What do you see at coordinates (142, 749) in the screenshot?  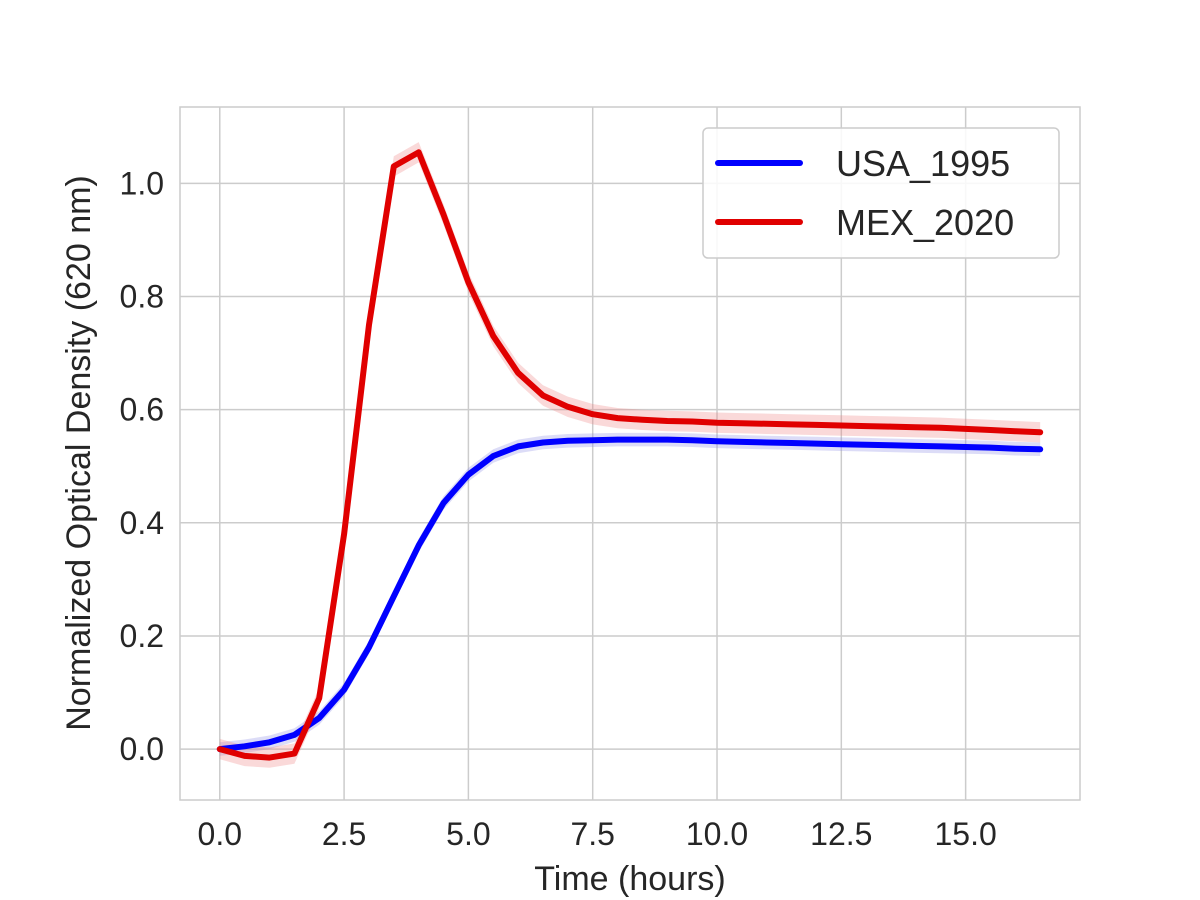 I see `y-tick-label: 0.0` at bounding box center [142, 749].